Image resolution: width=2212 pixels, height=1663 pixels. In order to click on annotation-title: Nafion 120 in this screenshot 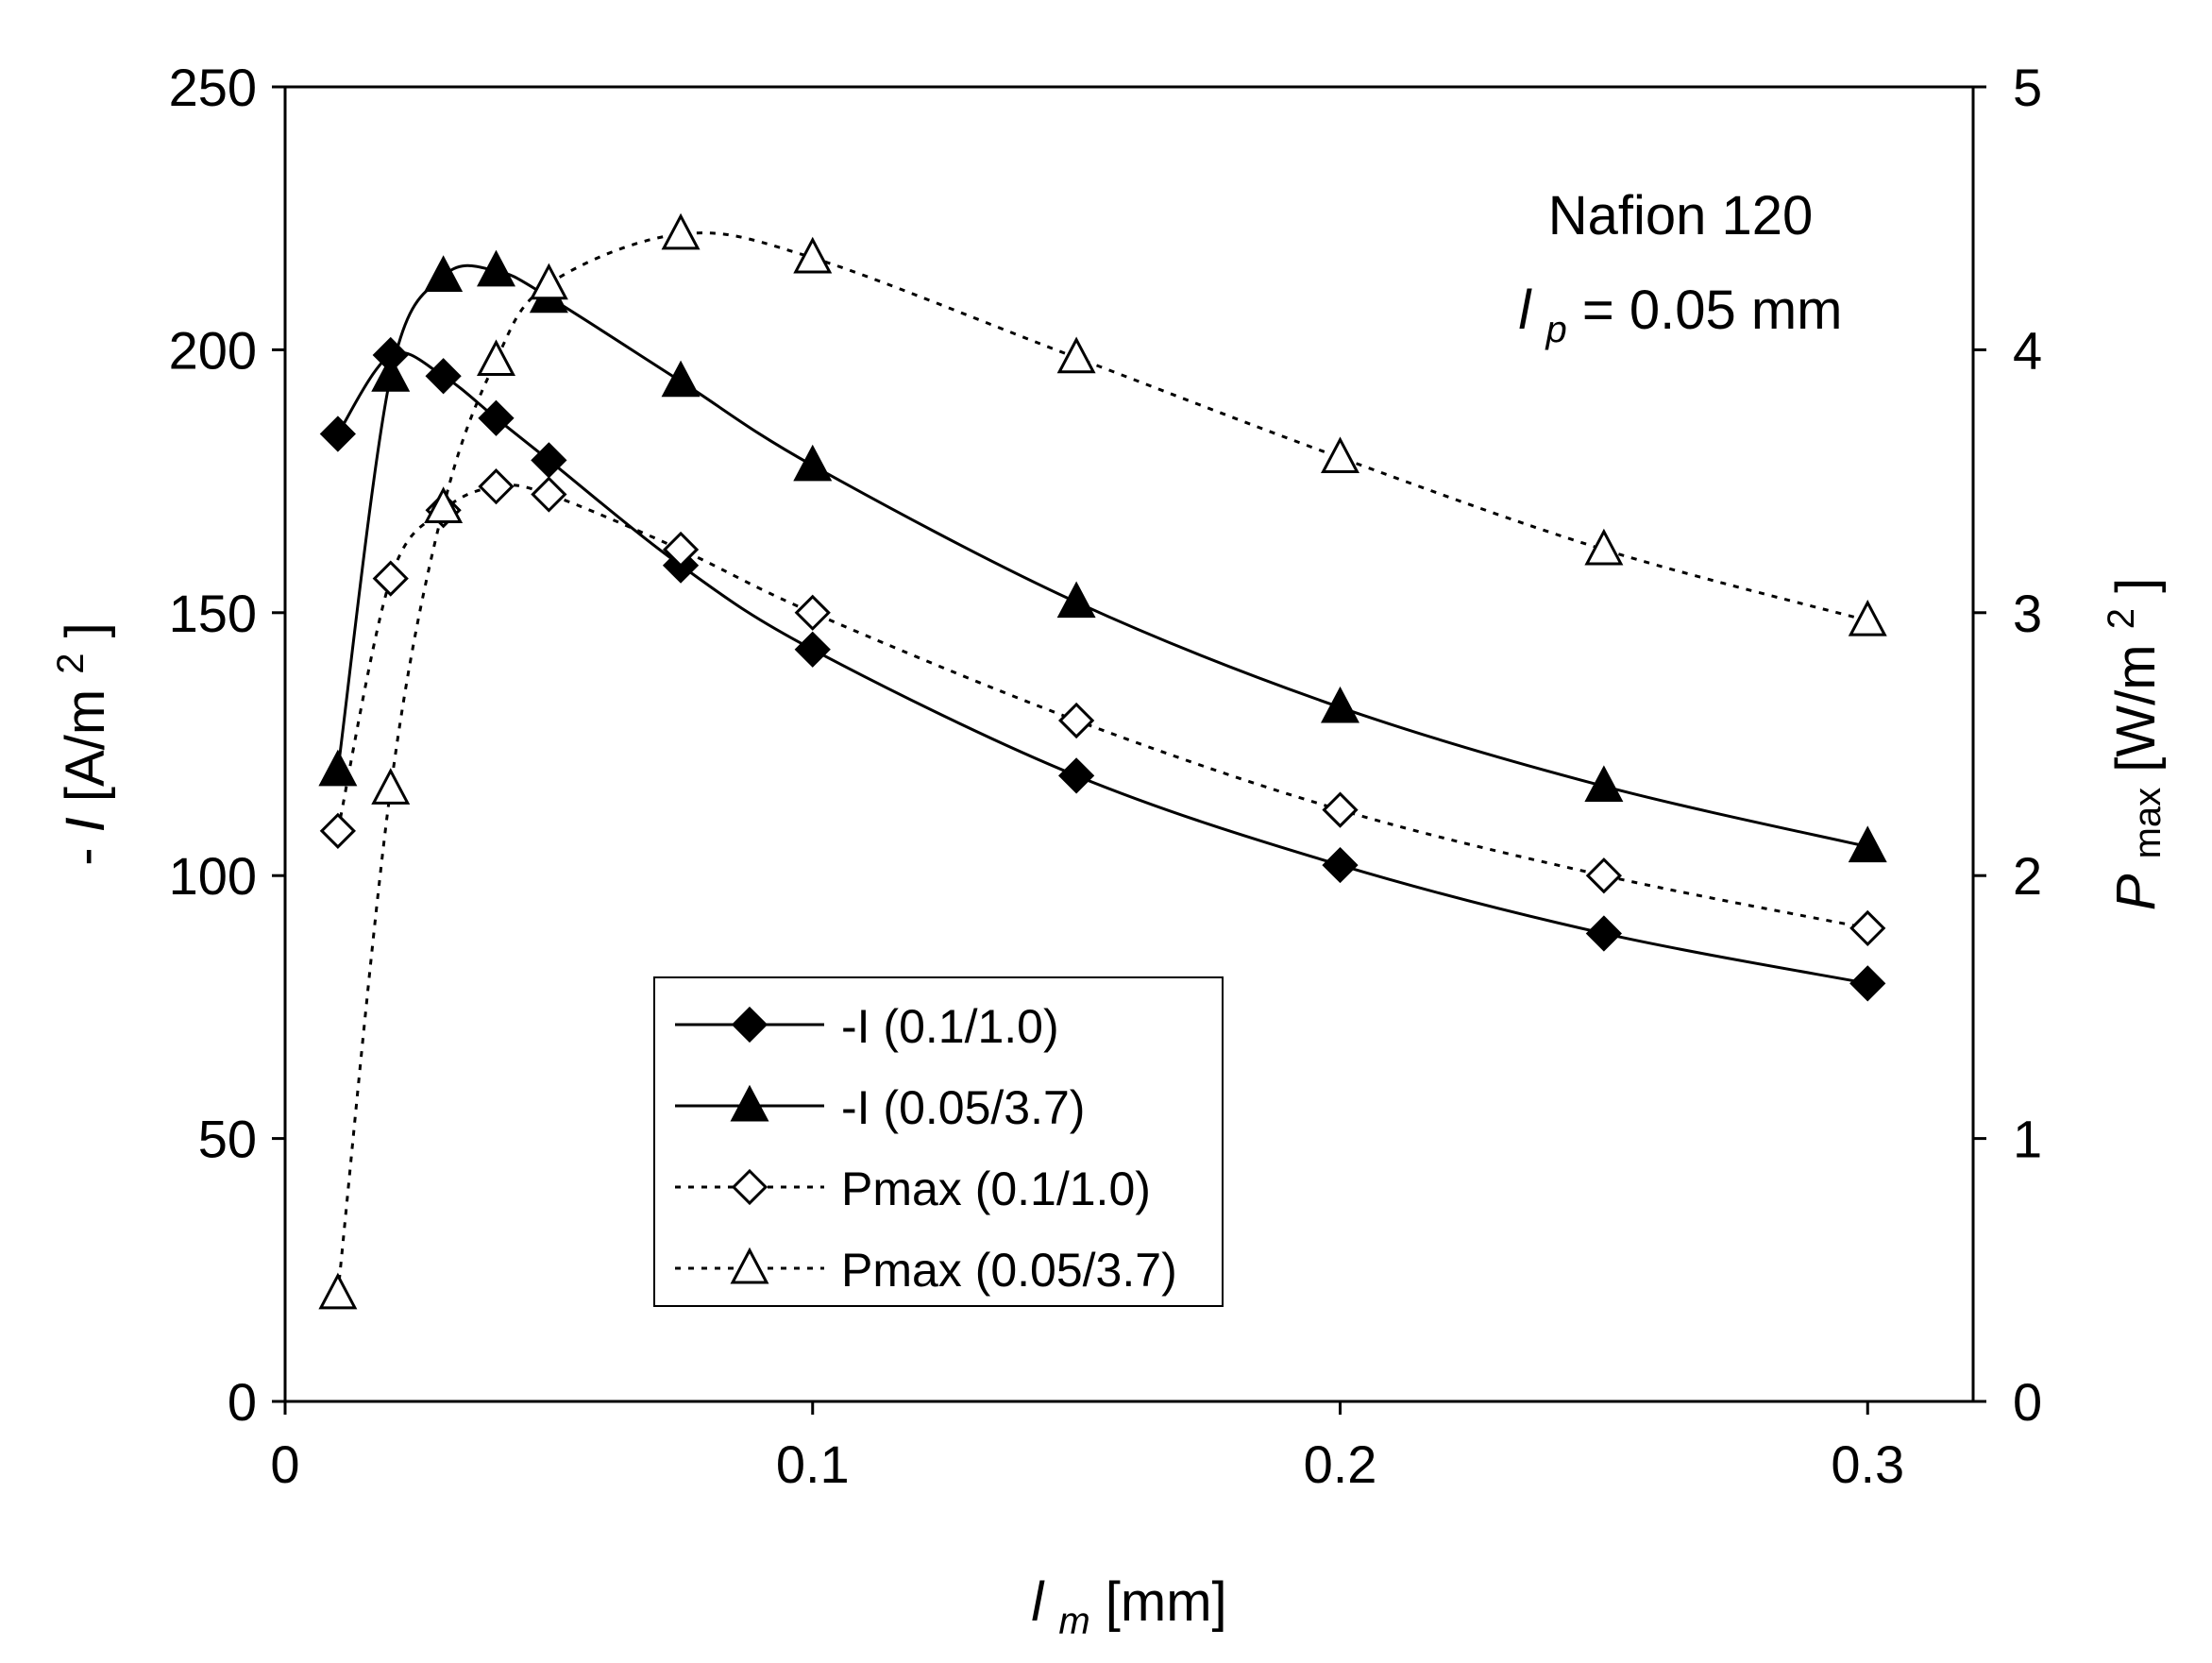, I will do `click(1681, 215)`.